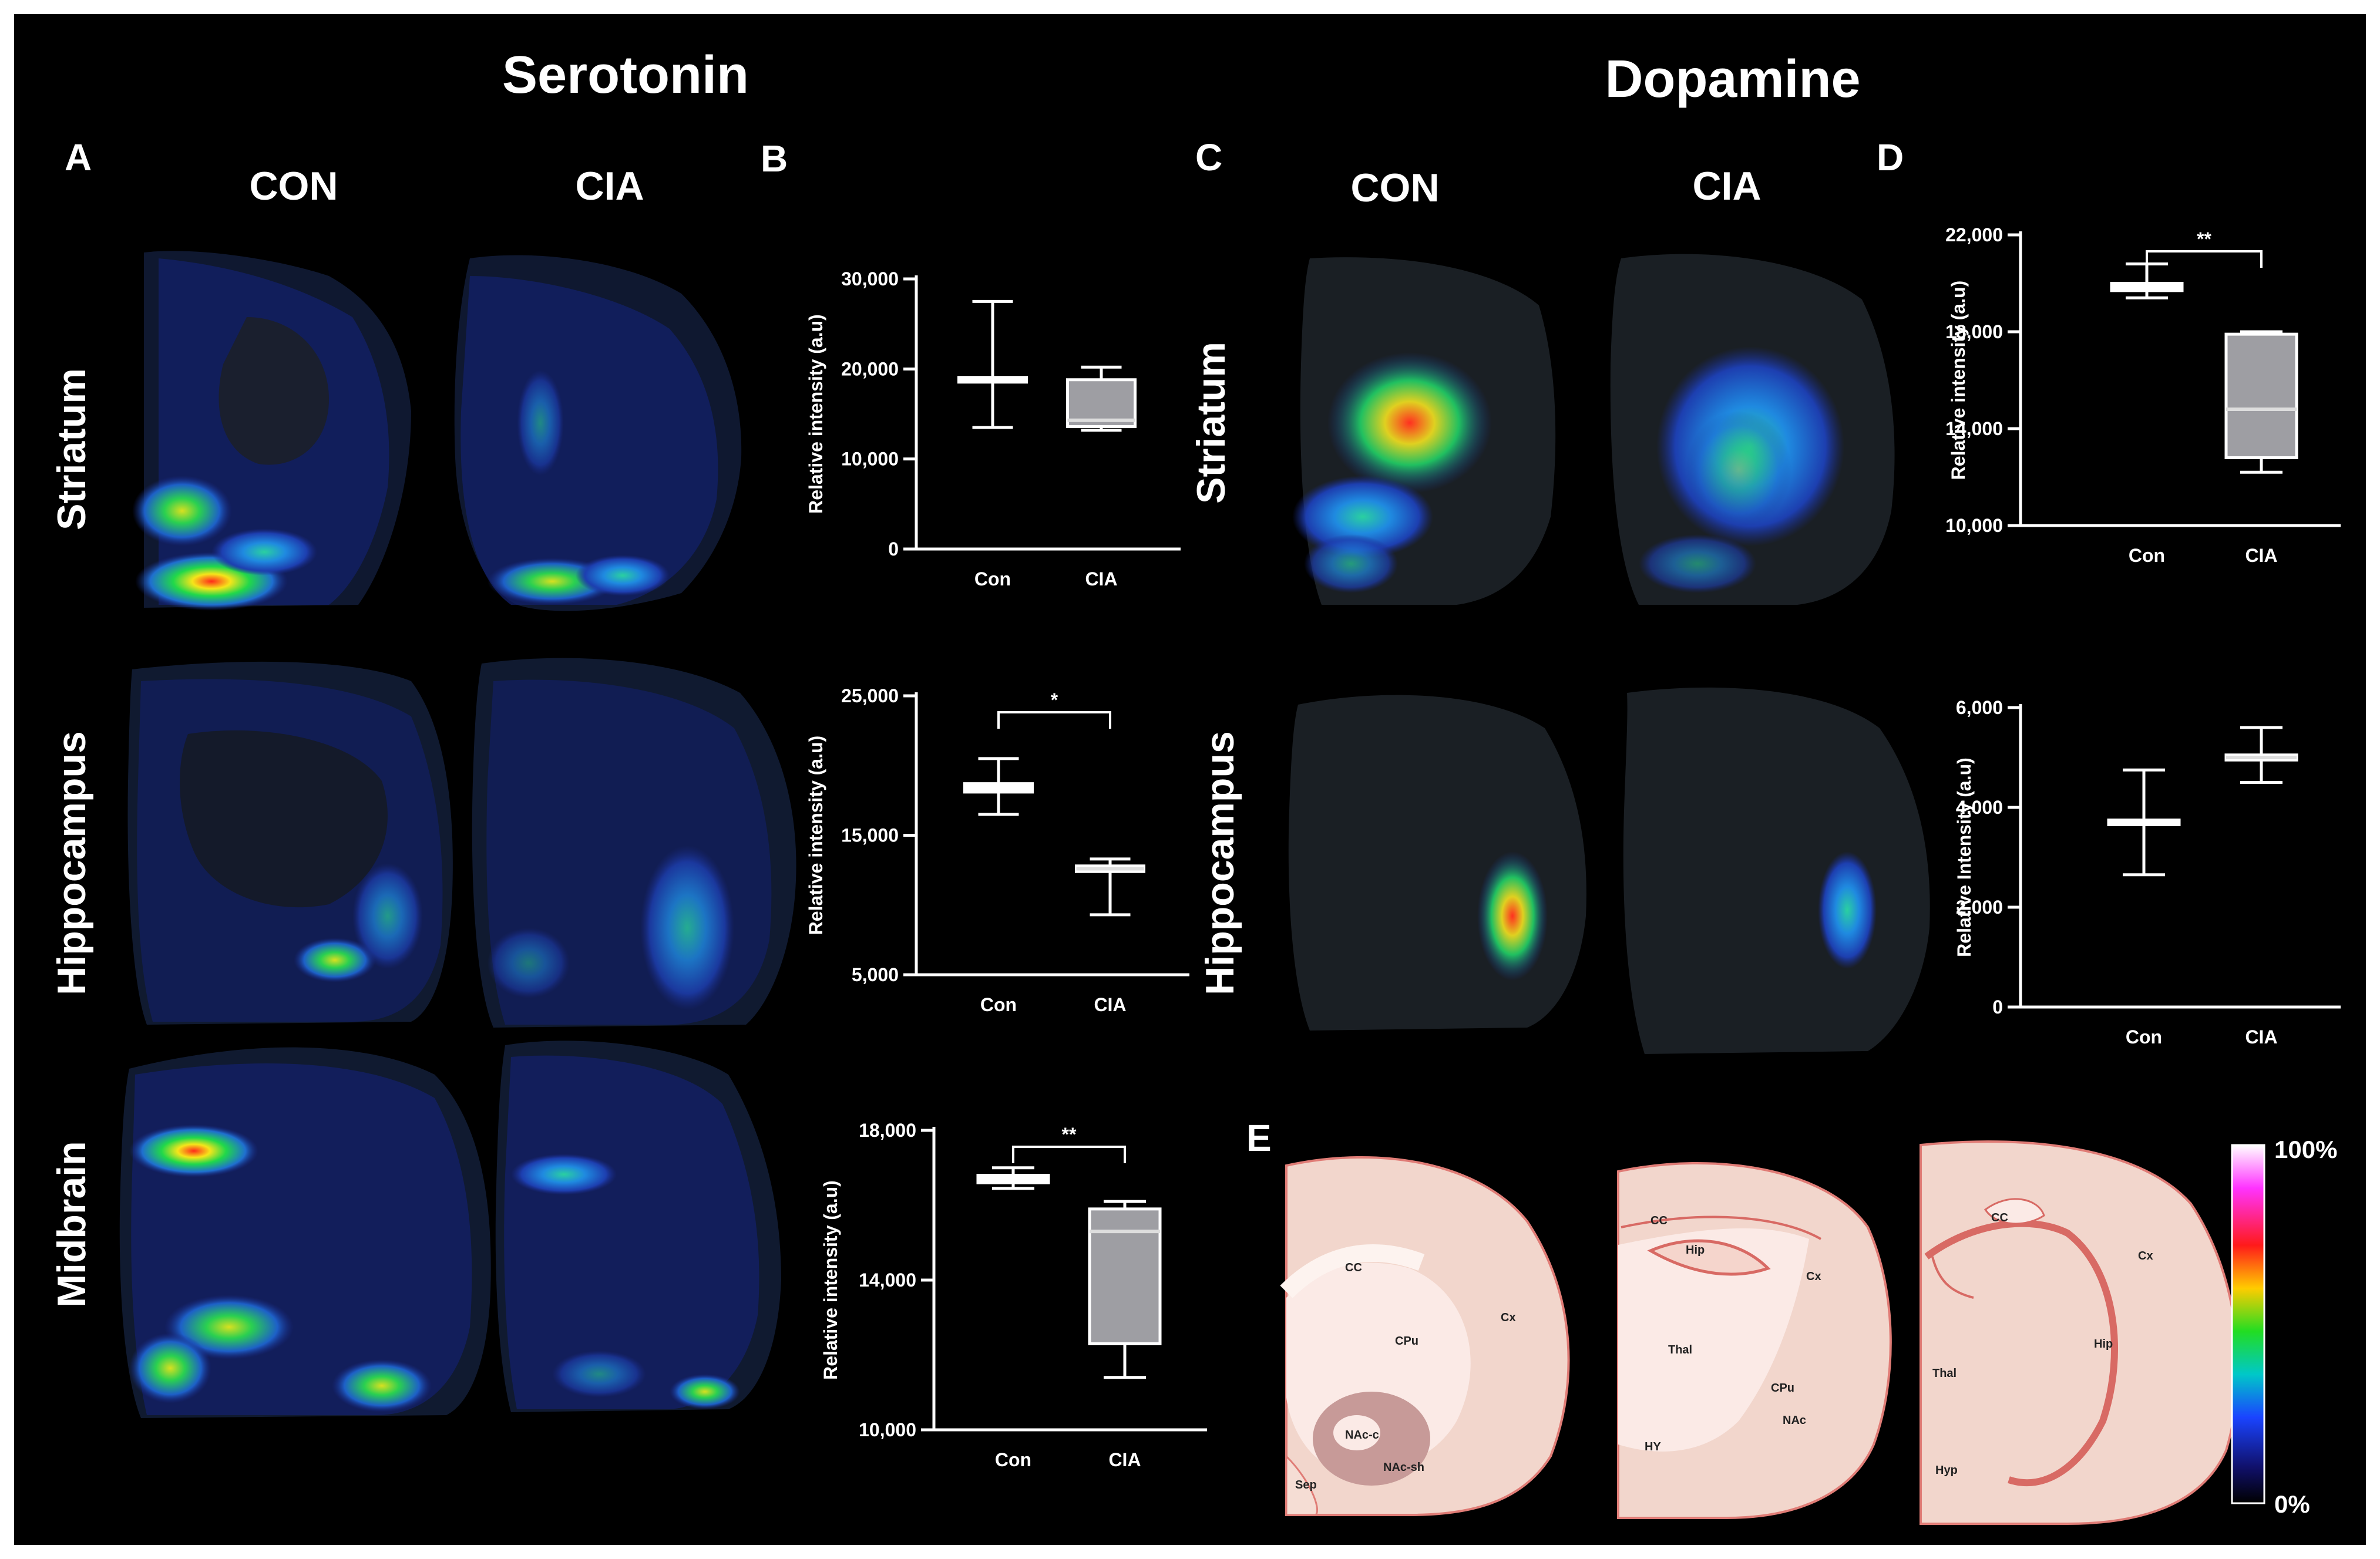  Describe the element at coordinates (293, 186) in the screenshot. I see `serotonin-con-header: CON` at that location.